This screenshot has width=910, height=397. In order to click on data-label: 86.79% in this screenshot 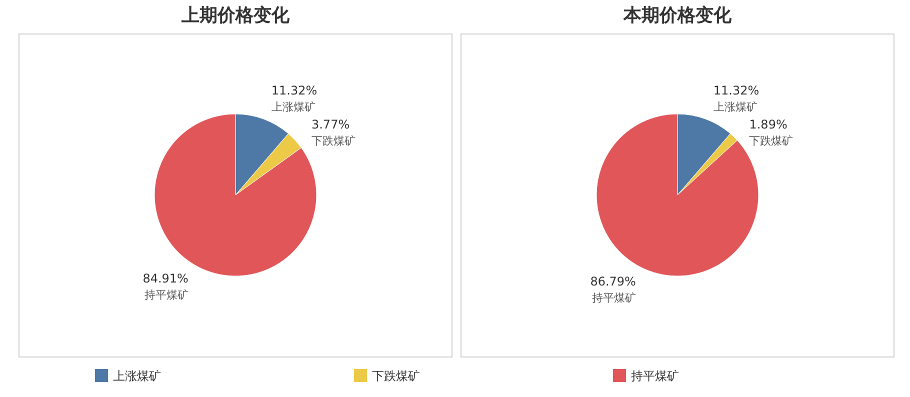, I will do `click(613, 281)`.